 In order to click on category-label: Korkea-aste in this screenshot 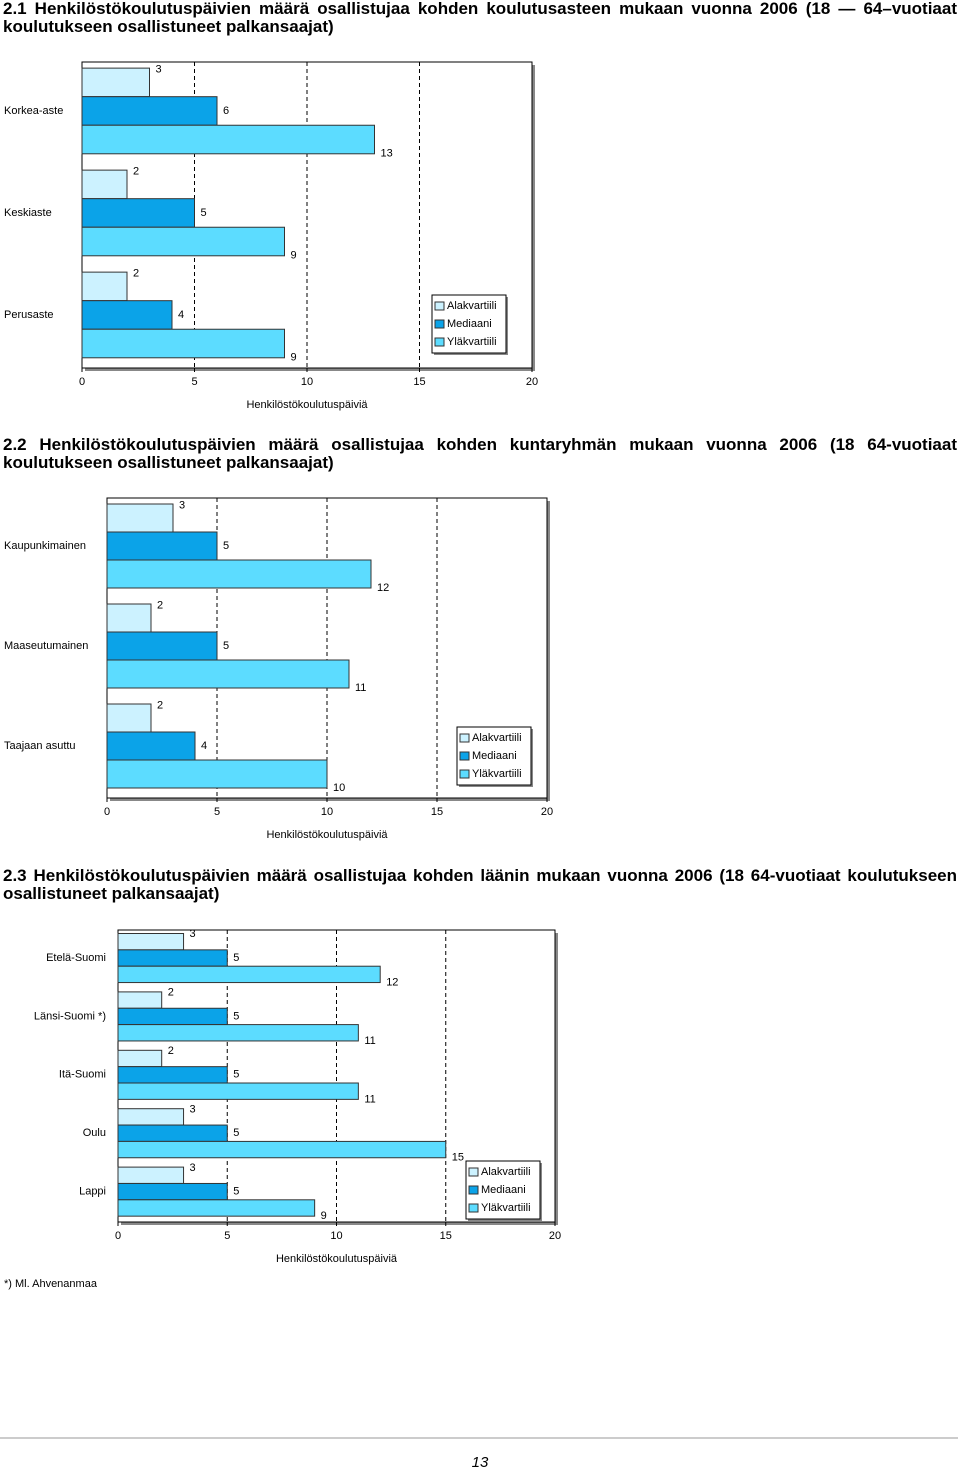, I will do `click(33, 111)`.